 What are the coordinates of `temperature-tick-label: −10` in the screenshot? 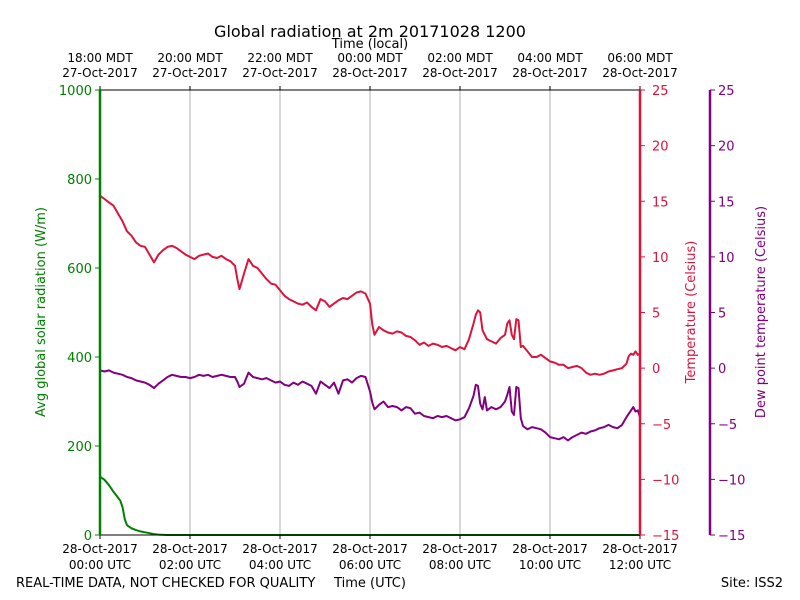 It's located at (665, 480).